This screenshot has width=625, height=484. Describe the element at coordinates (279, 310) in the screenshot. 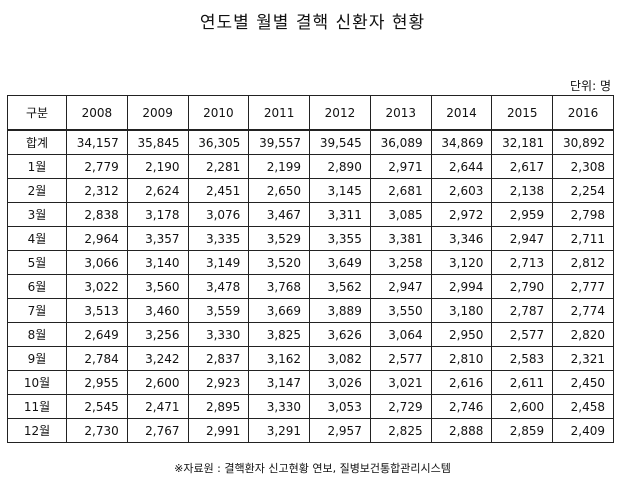

I see `table-cell: 3,669` at that location.